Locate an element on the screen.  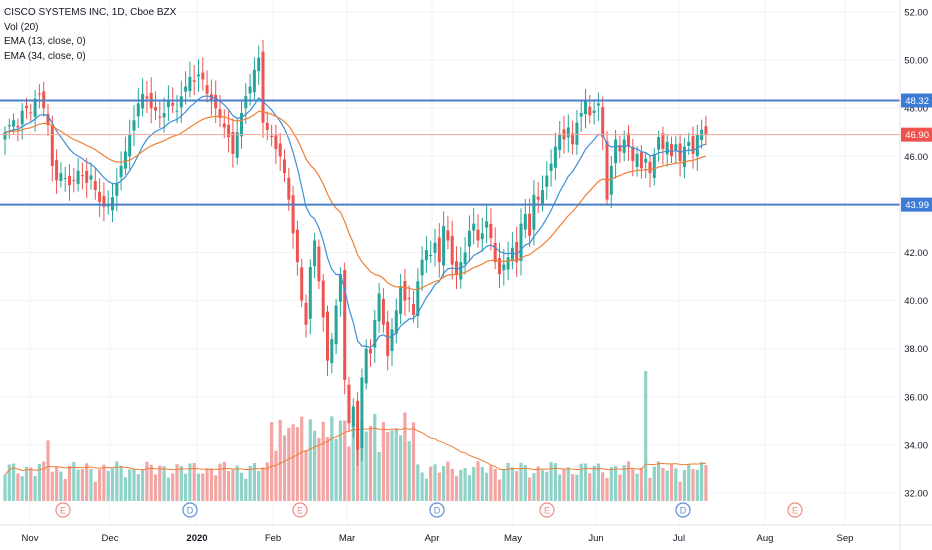
event-letter: E is located at coordinates (795, 511).